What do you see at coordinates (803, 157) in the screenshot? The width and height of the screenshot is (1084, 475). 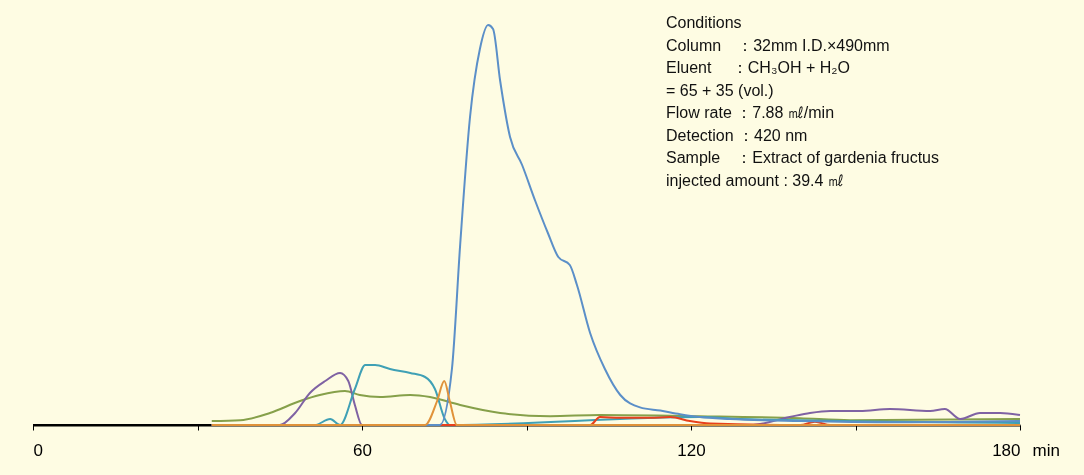 I see `annotation: Sample ：Extract of gardenia fructus` at bounding box center [803, 157].